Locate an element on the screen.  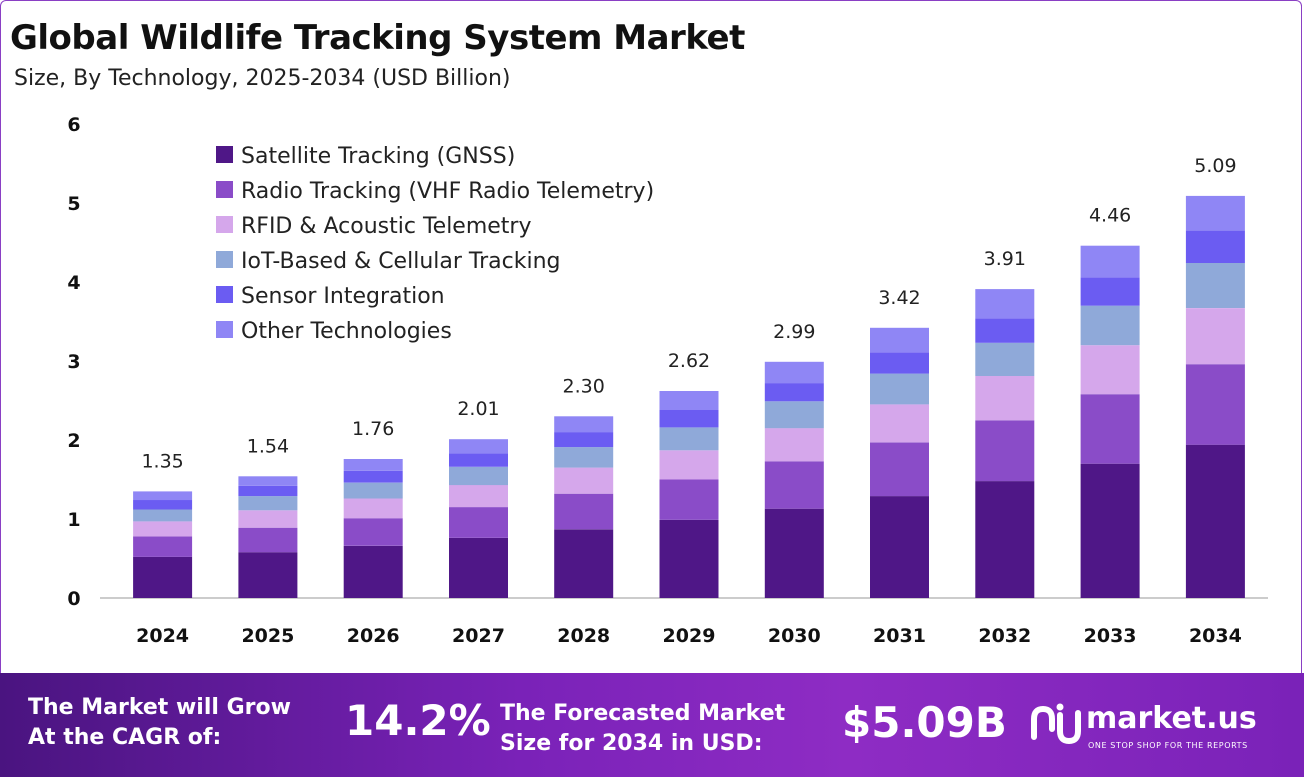
legend-item-1: Satellite Tracking (GNSS) is located at coordinates (365, 156).